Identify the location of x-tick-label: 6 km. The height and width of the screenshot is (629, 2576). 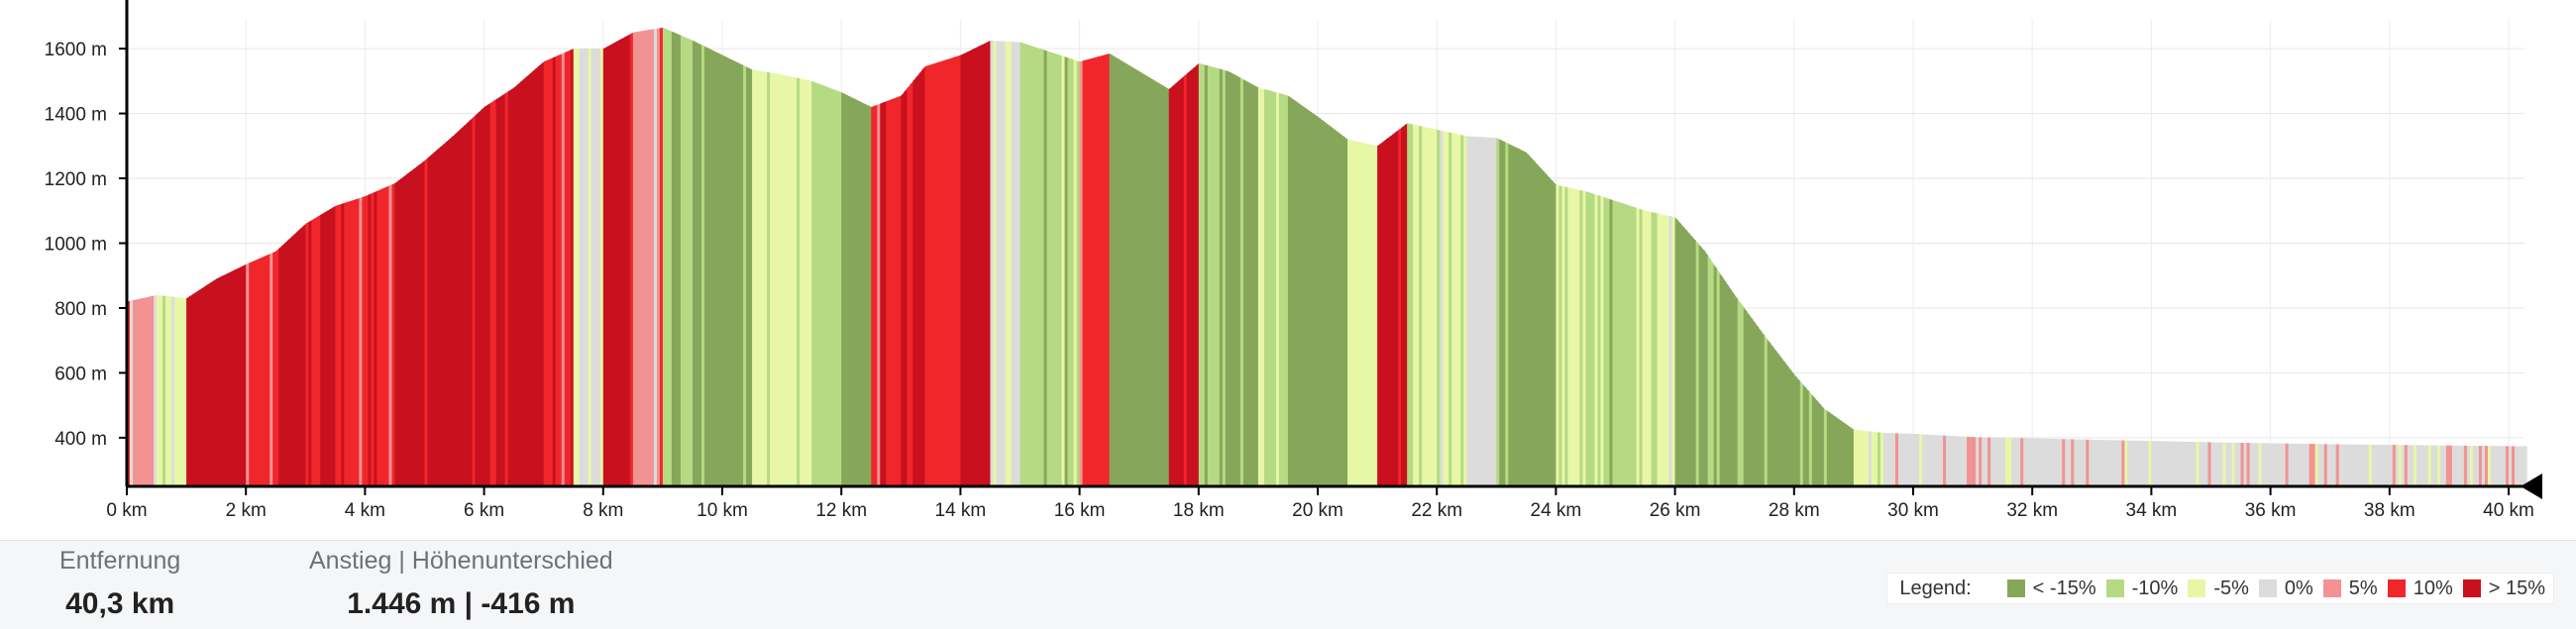
(484, 510).